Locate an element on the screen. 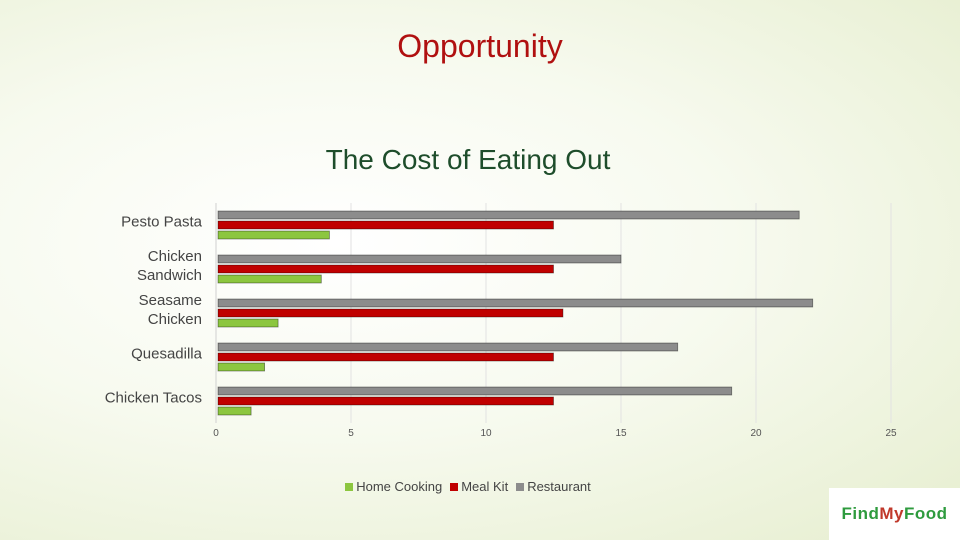 The width and height of the screenshot is (960, 540). slide-title: Opportunity is located at coordinates (480, 46).